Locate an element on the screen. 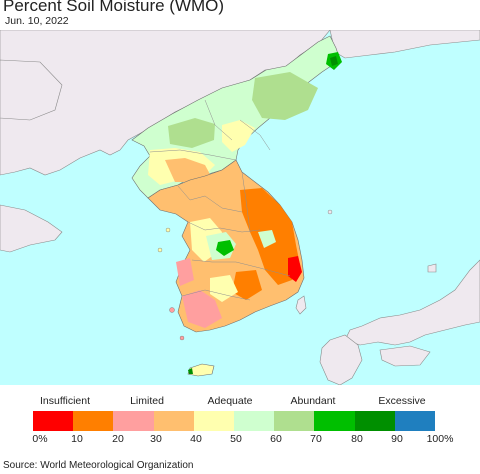 The height and width of the screenshot is (474, 480). map-date: Jun. 10, 2022 is located at coordinates (37, 21).